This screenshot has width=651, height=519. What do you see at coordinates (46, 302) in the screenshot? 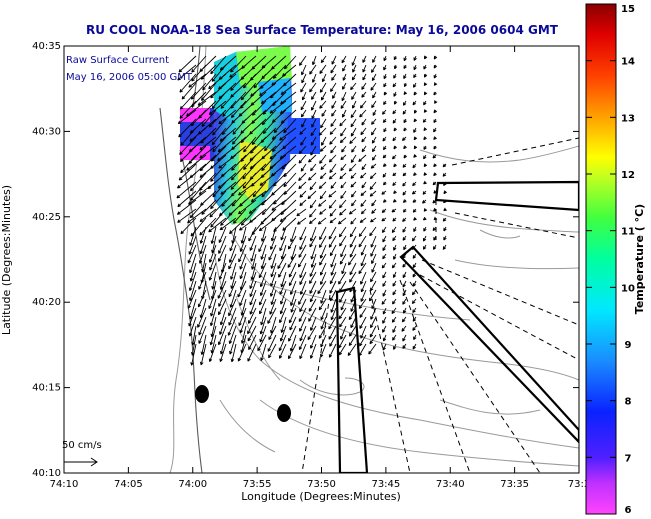
I see `y-tick-label: 40:20` at bounding box center [46, 302].